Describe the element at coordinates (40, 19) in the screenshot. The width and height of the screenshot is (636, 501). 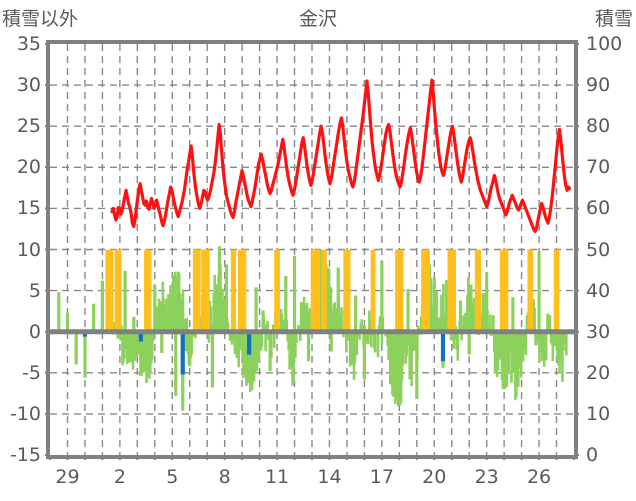
I see `left-axis-unit-label: 積雪以外` at that location.